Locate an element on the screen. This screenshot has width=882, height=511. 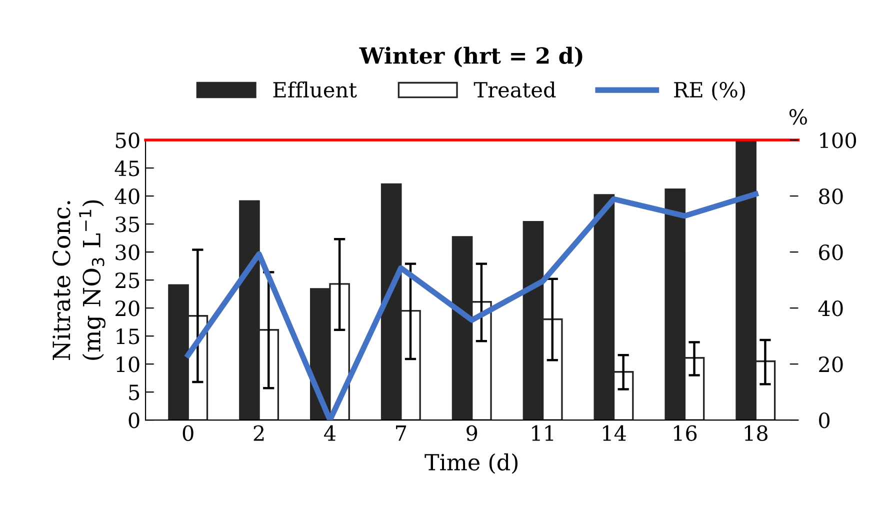
y-tick-label: 45 is located at coordinates (127, 168).